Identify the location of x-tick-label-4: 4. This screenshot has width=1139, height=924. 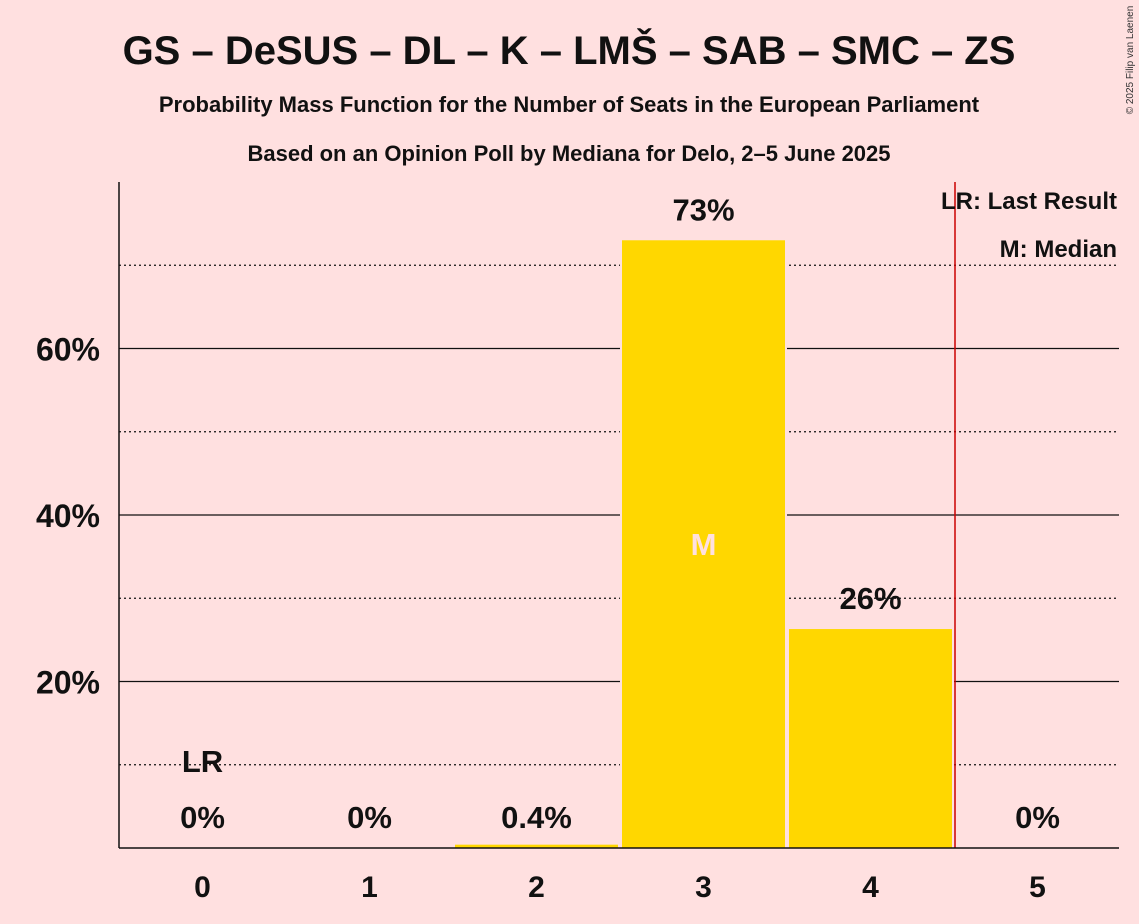
(870, 887).